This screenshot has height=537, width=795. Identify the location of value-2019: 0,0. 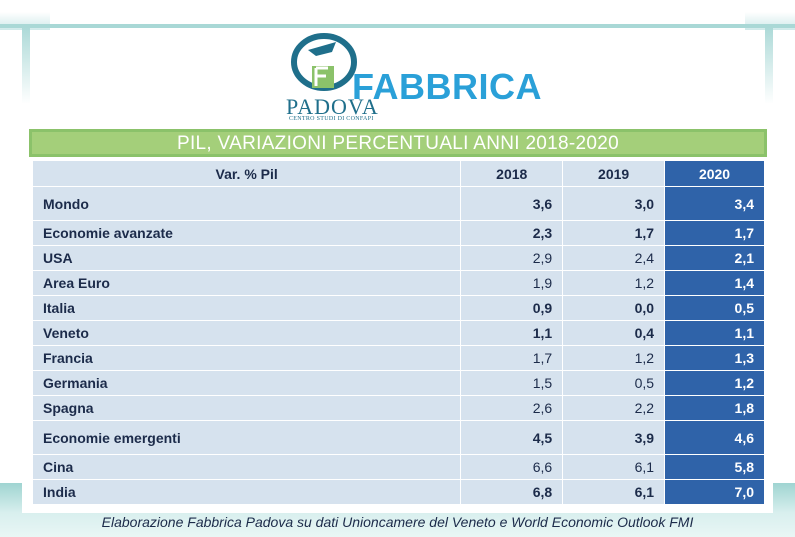
(614, 308).